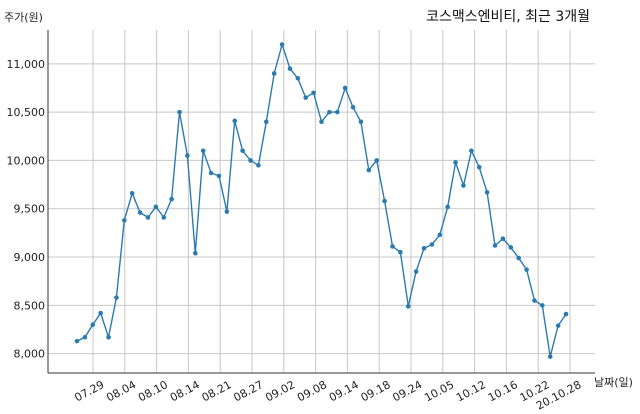 The height and width of the screenshot is (414, 640). I want to click on y-tick-labels: 8,000 8,500 9,000 9,500 10,000 10,500 11,000, so click(26, 209).